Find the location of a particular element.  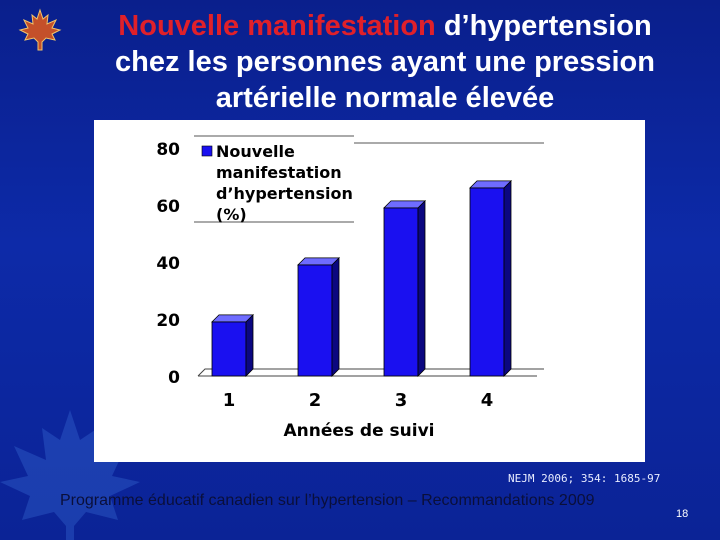

x-tick-label: 1 is located at coordinates (229, 400).